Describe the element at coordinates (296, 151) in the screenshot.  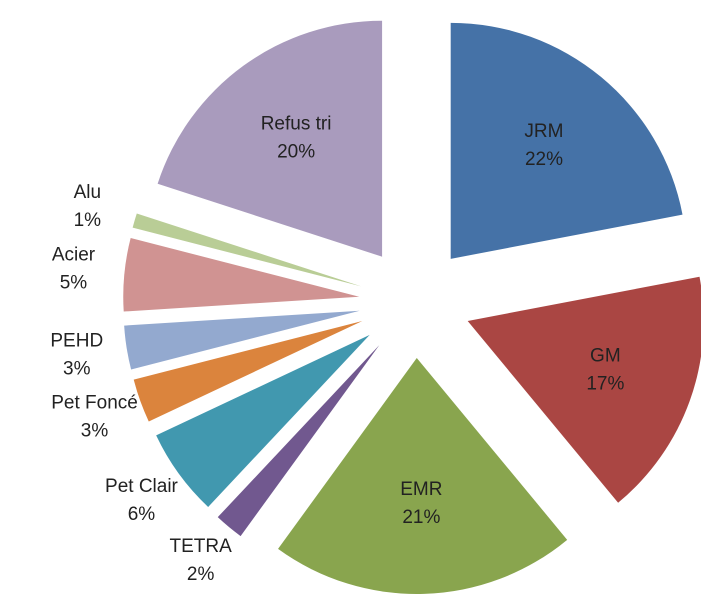
I see `slice-value-label: 20%` at that location.